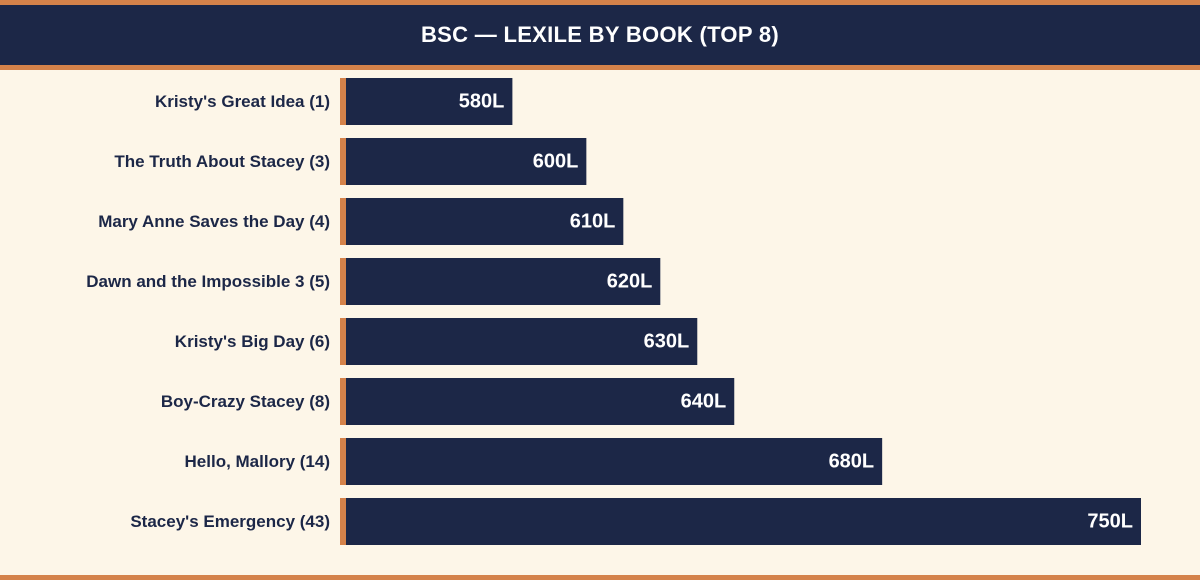 The width and height of the screenshot is (1200, 580). What do you see at coordinates (630, 282) in the screenshot?
I see `value-label: 620L` at bounding box center [630, 282].